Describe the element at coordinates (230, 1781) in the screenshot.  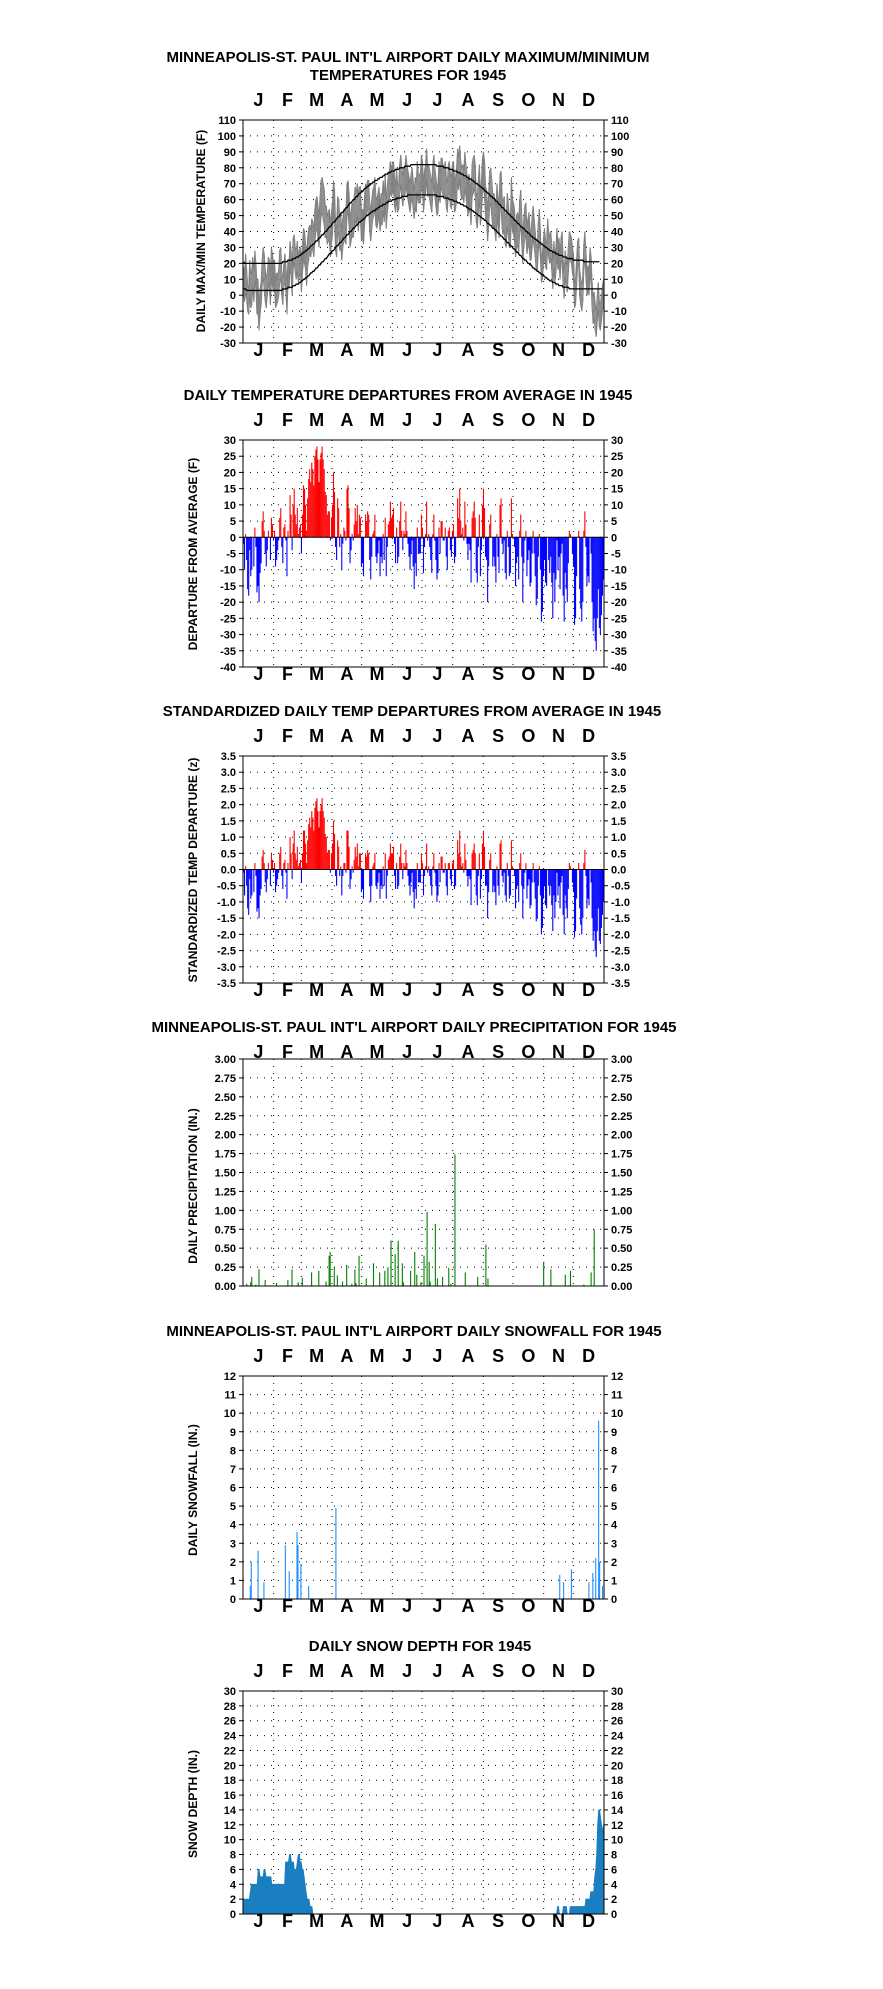
I see `y-tick-label-left: 18` at that location.